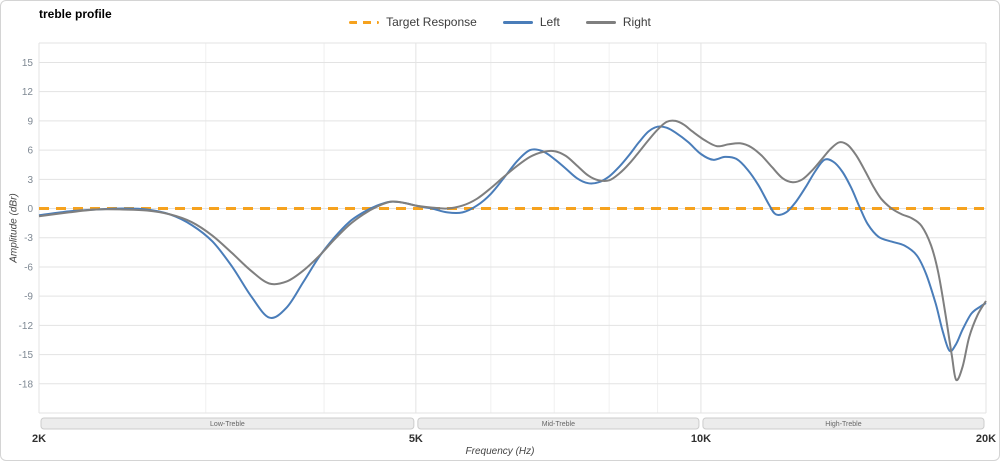 This screenshot has height=461, width=1000. What do you see at coordinates (618, 22) in the screenshot?
I see `legend-item-right: Right` at bounding box center [618, 22].